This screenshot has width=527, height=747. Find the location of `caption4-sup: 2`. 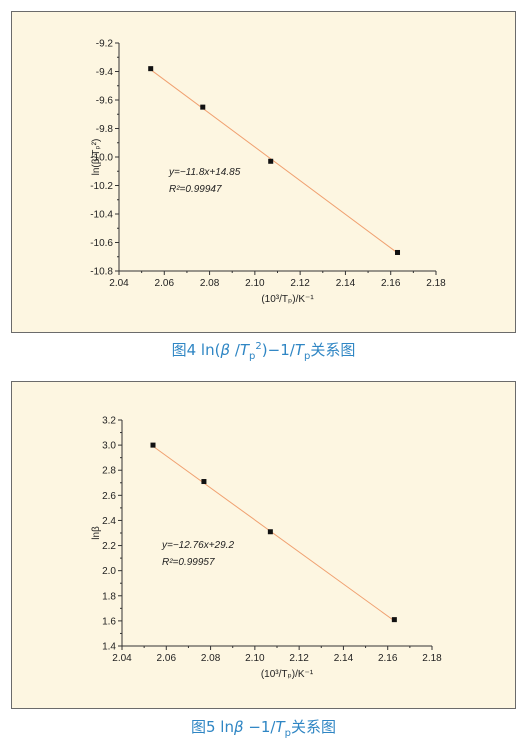

caption4-sup: 2 is located at coordinates (258, 346).